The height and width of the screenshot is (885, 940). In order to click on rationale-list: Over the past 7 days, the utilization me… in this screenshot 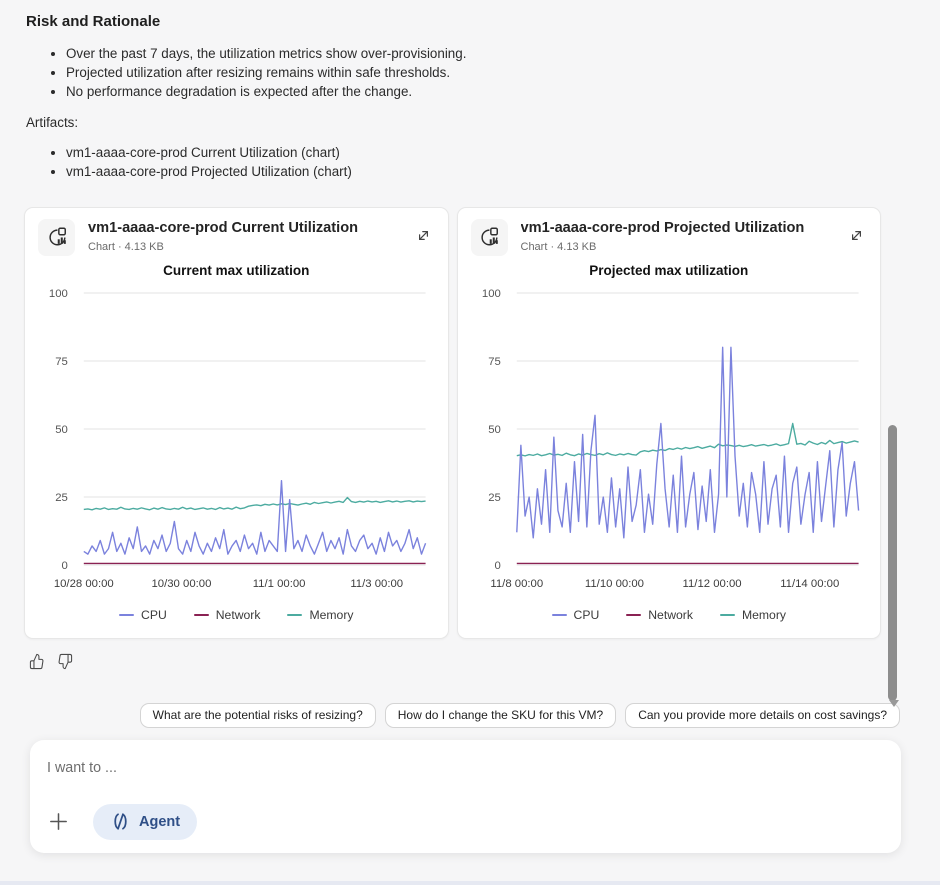, I will do `click(470, 73)`.